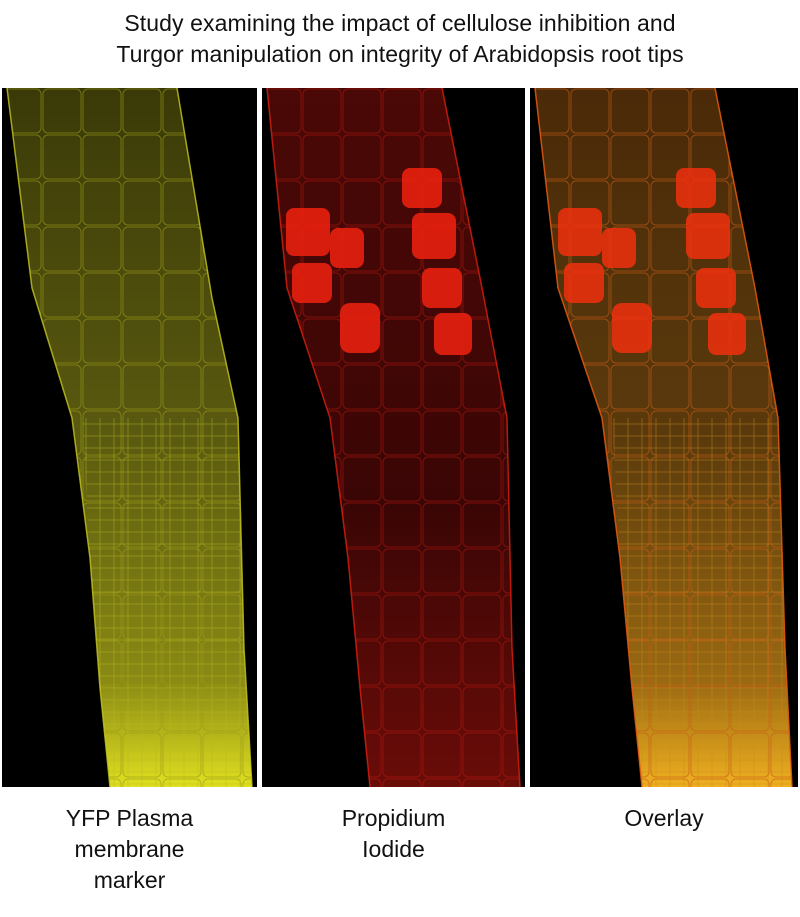 The image size is (800, 917). I want to click on caption-yfp-line-3: marker, so click(129, 880).